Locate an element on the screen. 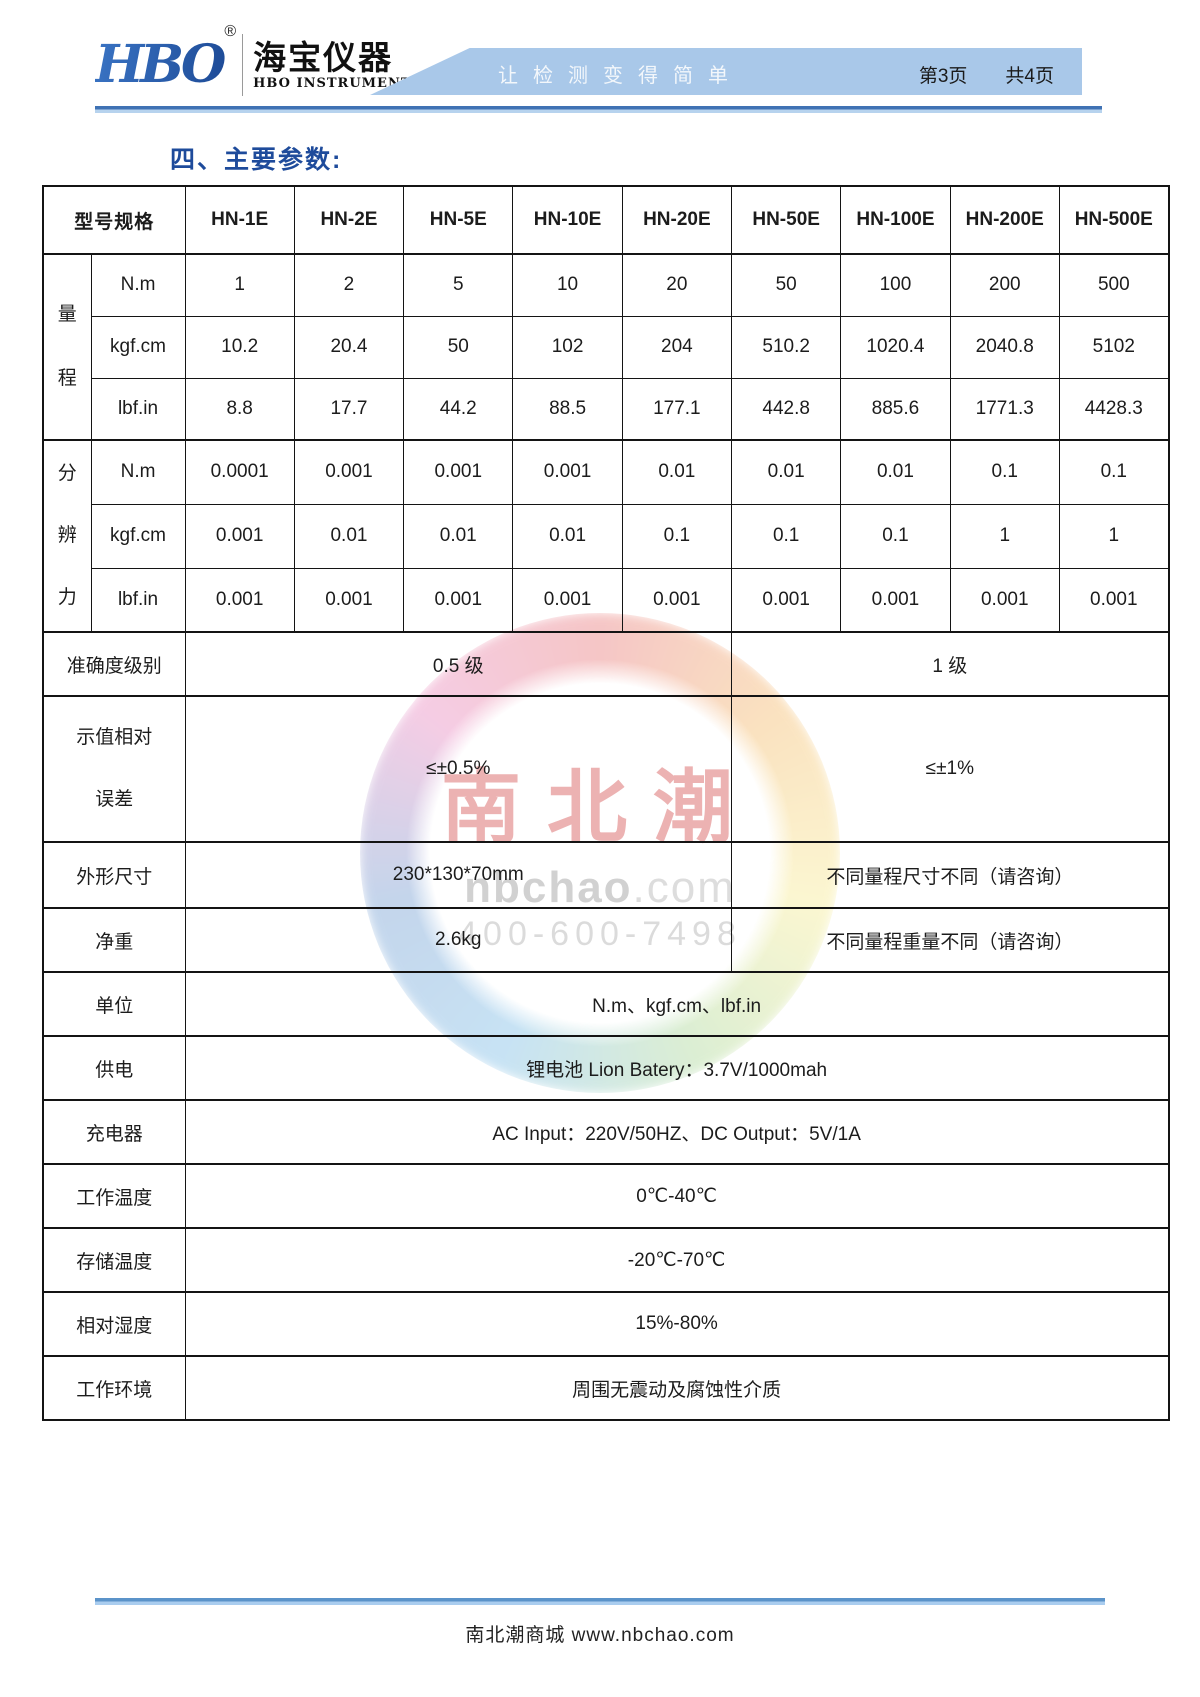 Image resolution: width=1200 pixels, height=1697 pixels. value-cell: 510.2 is located at coordinates (786, 347).